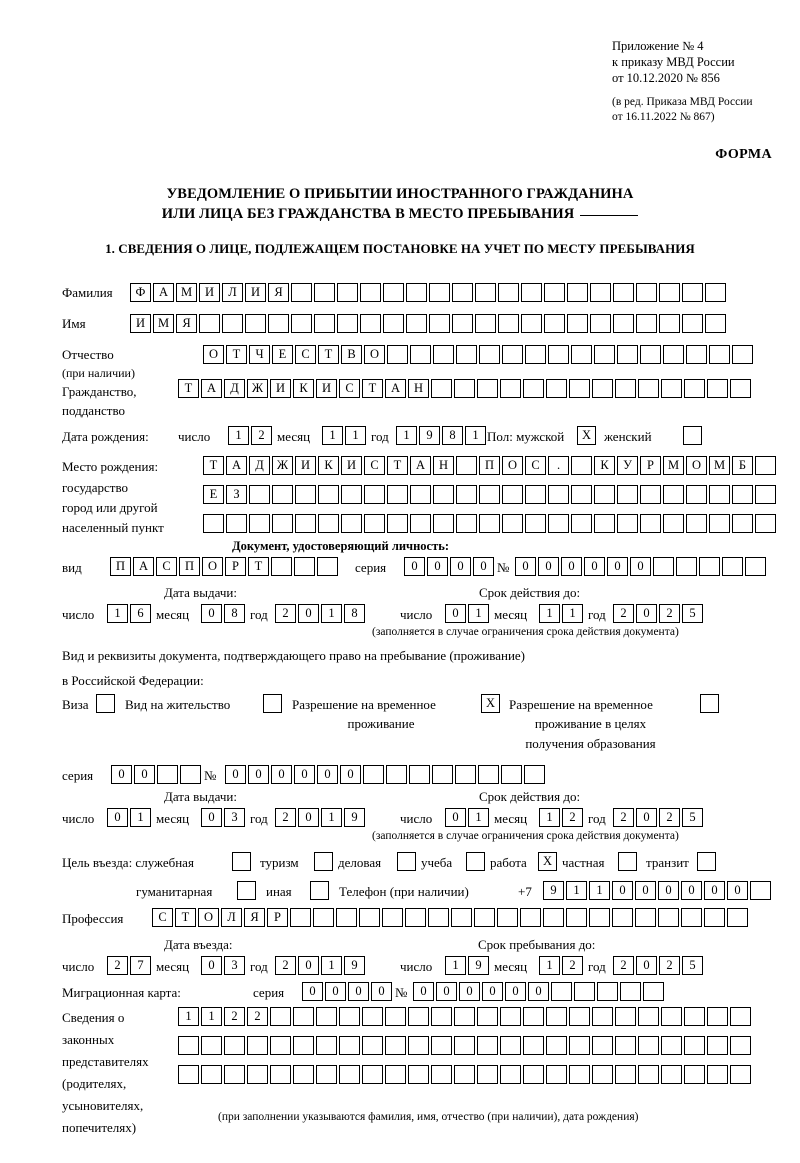 This screenshot has height=1163, width=800. I want to click on char-cell: Н, so click(443, 465).